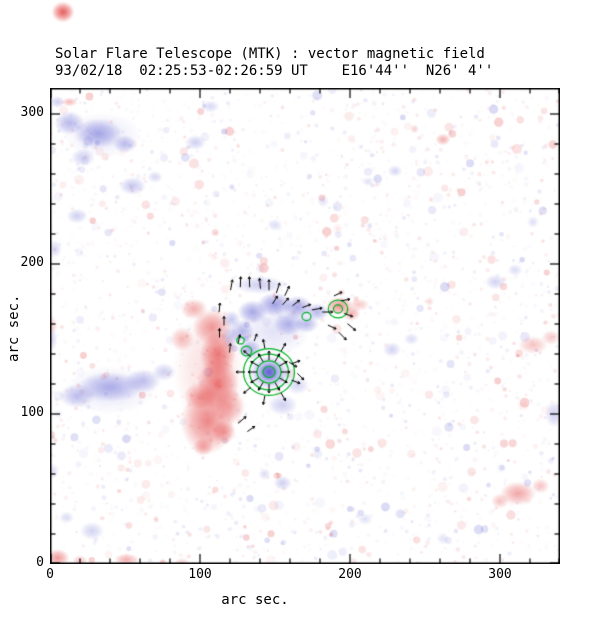 This screenshot has width=612, height=617. What do you see at coordinates (14, 328) in the screenshot?
I see `y-axis-label: arc sec.` at bounding box center [14, 328].